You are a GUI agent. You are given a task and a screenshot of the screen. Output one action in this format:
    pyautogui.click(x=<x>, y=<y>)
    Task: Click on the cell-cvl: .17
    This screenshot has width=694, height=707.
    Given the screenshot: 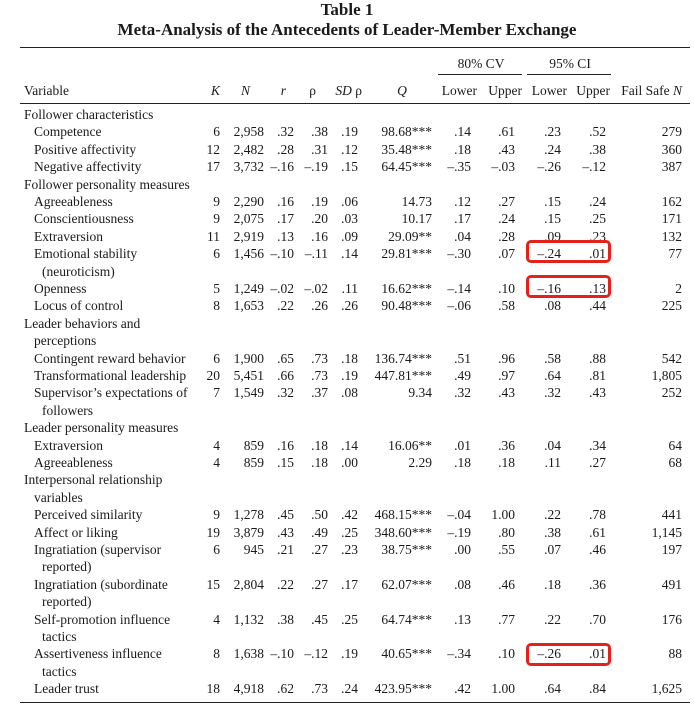 What is the action you would take?
    pyautogui.click(x=462, y=219)
    